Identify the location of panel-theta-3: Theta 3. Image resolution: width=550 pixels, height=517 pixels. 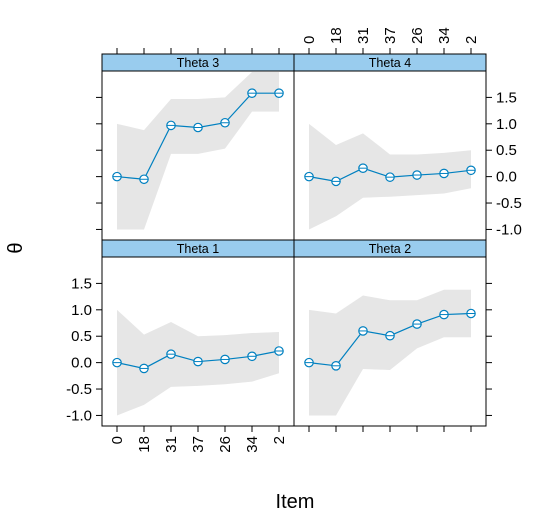
(198, 147).